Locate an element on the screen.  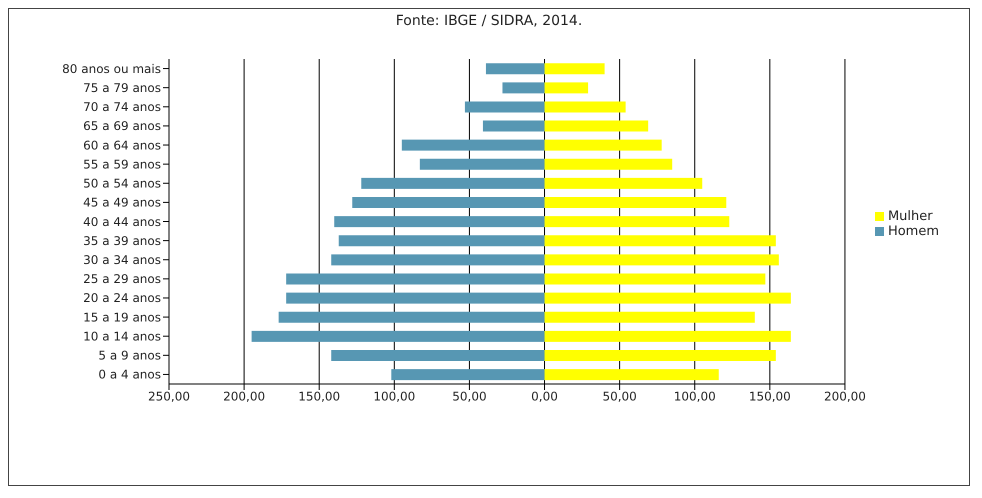
source-note: Fonte: IBGE / SIDRA, 2014. is located at coordinates (489, 21).